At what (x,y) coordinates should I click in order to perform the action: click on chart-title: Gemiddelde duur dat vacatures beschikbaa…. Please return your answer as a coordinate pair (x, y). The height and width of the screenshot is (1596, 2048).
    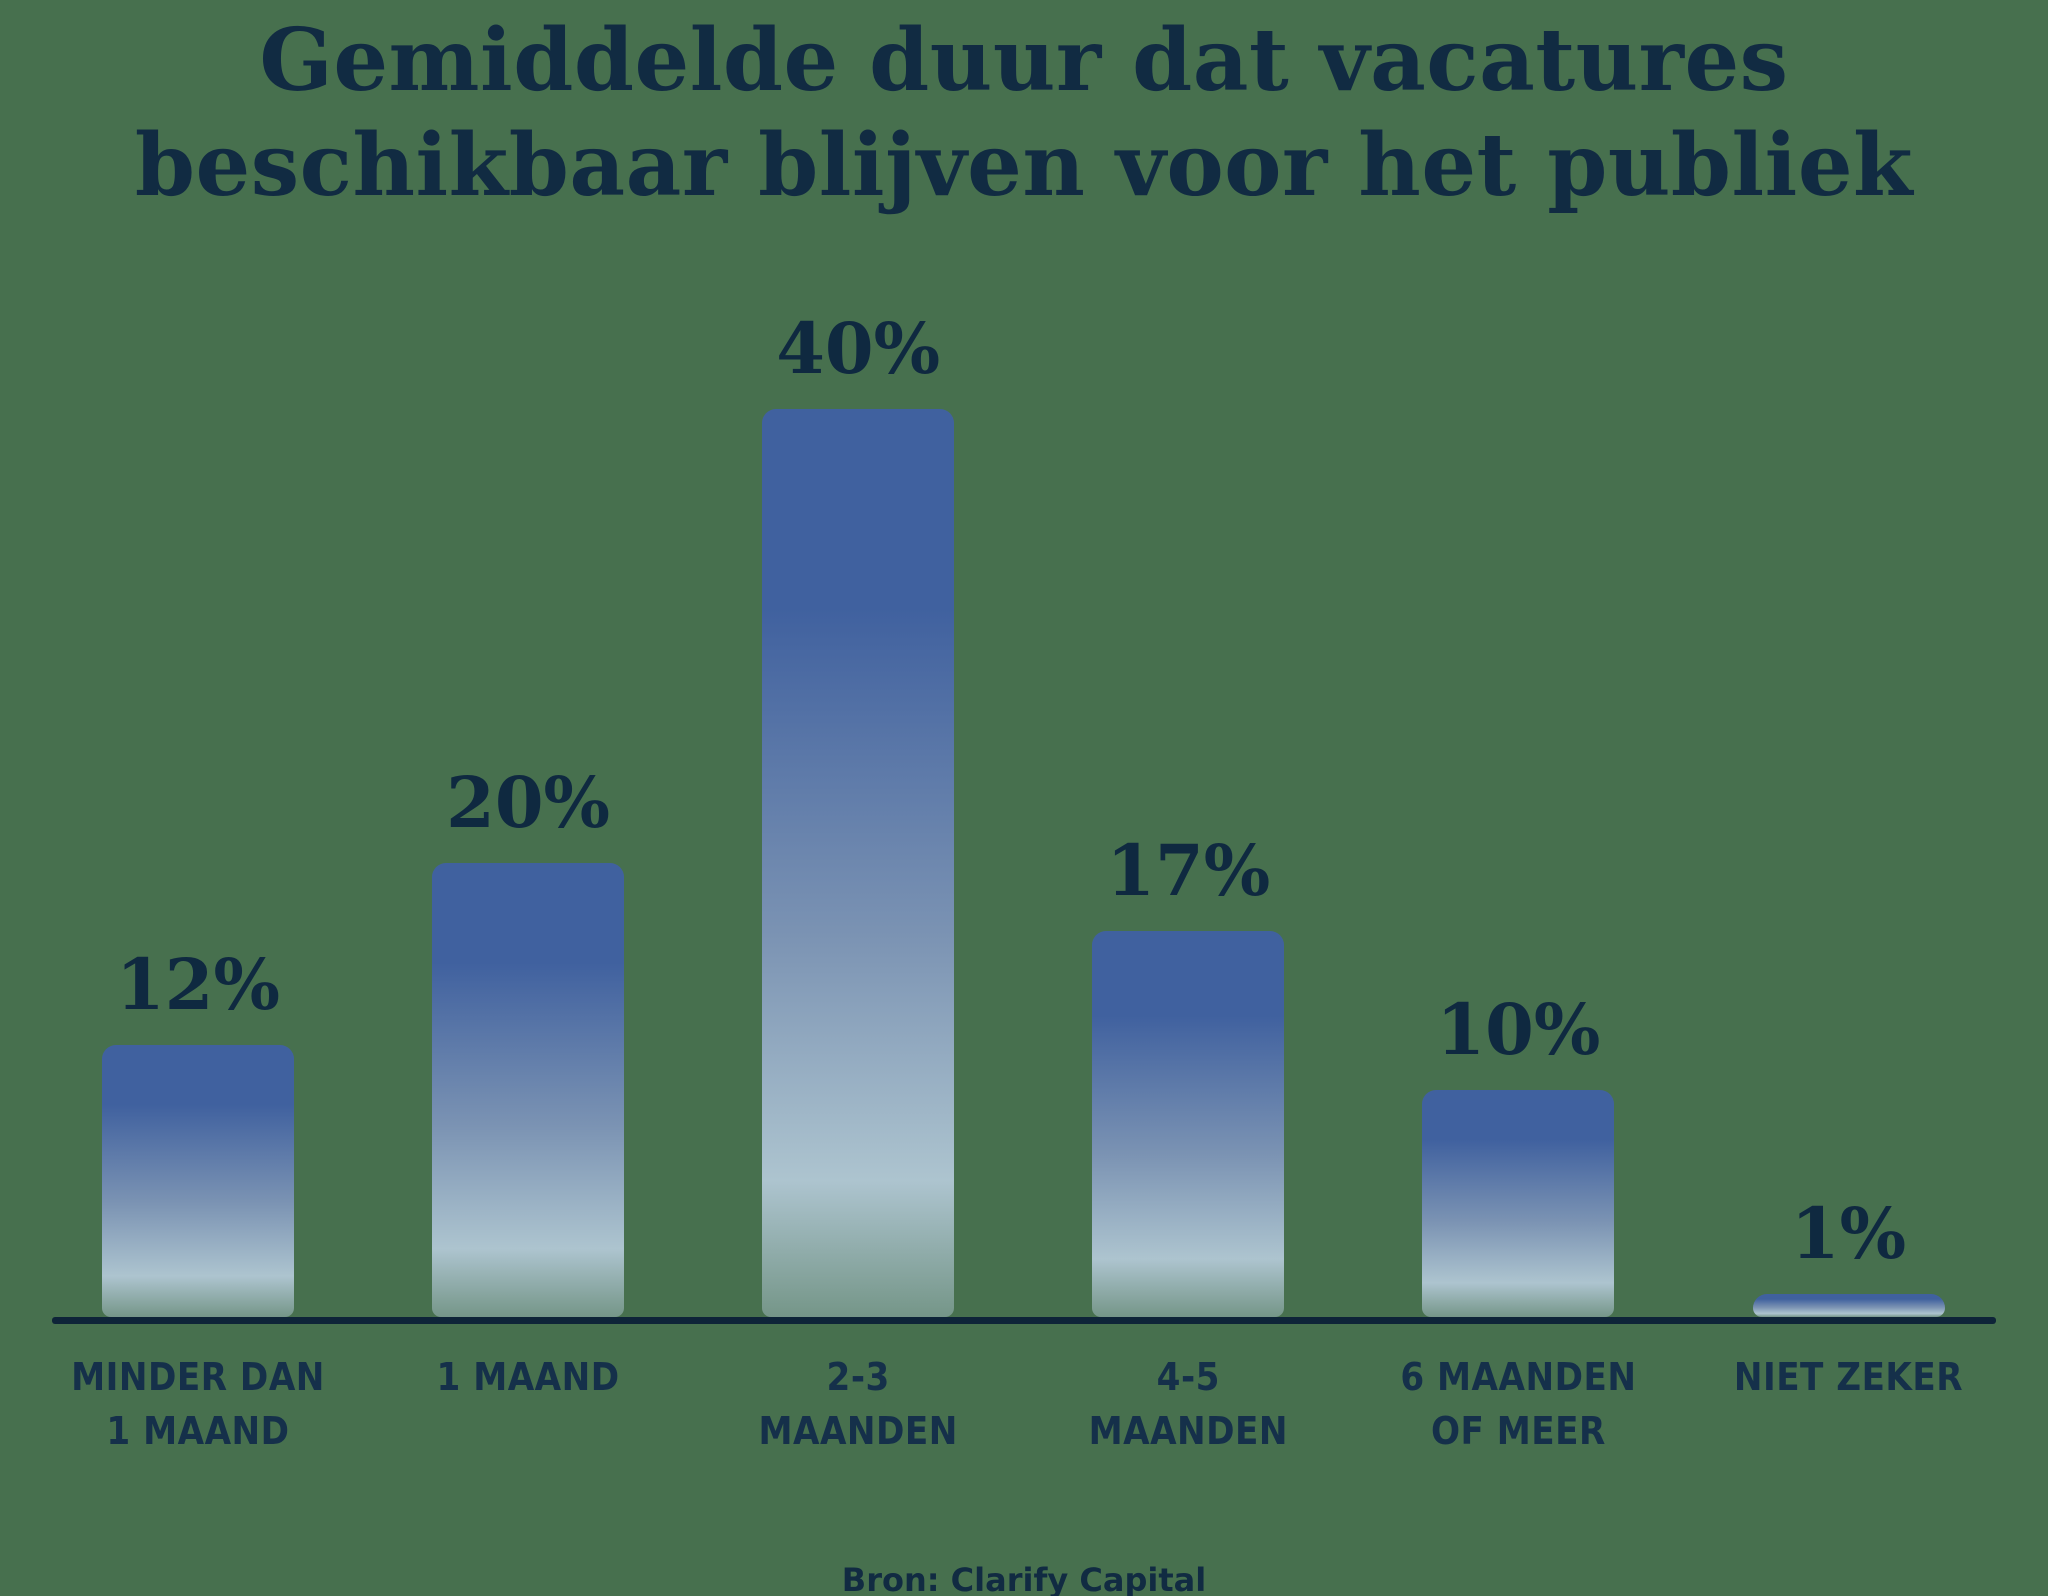
    Looking at the image, I should click on (1024, 113).